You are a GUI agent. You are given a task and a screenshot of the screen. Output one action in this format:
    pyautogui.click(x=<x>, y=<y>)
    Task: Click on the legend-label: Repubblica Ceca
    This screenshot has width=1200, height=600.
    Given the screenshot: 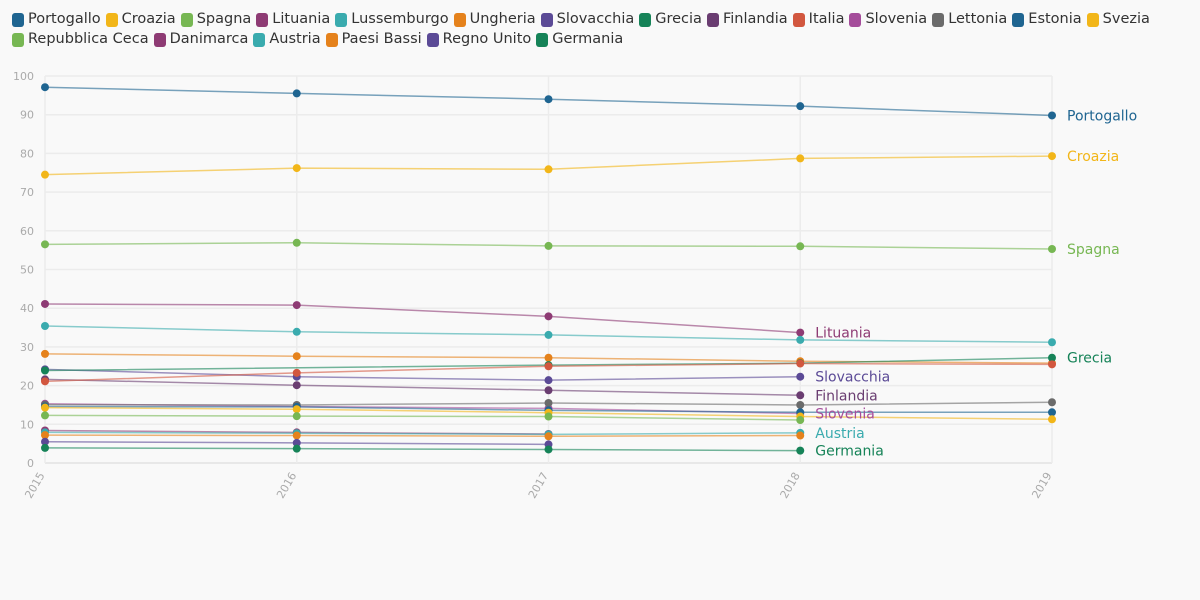 What is the action you would take?
    pyautogui.click(x=88, y=39)
    